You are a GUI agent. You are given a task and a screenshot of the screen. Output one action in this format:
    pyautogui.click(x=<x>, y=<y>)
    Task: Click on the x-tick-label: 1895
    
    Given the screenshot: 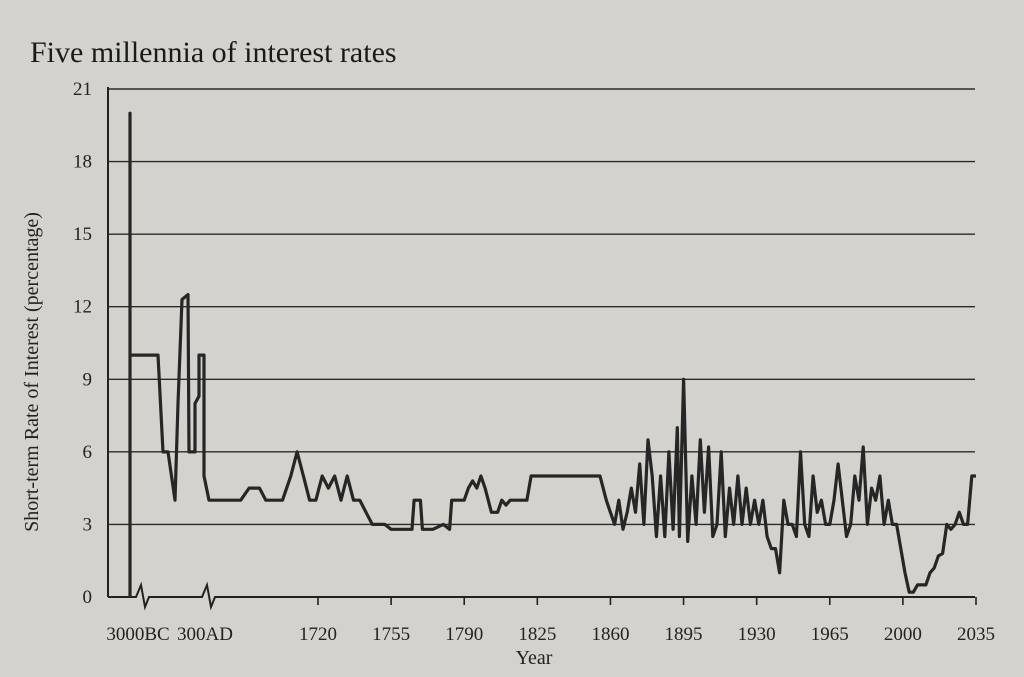 What is the action you would take?
    pyautogui.click(x=684, y=634)
    